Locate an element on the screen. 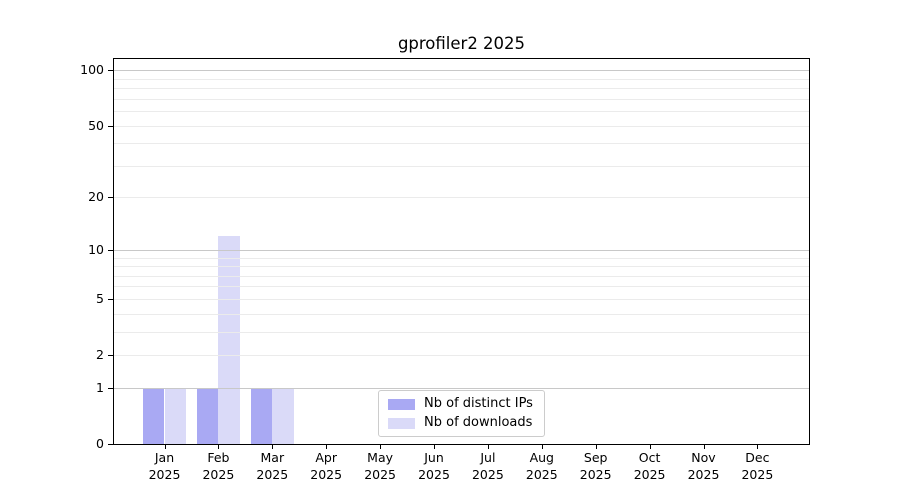 This screenshot has height=500, width=900. legend-item-distinct-ips: Nb of distinct IPs is located at coordinates (461, 404).